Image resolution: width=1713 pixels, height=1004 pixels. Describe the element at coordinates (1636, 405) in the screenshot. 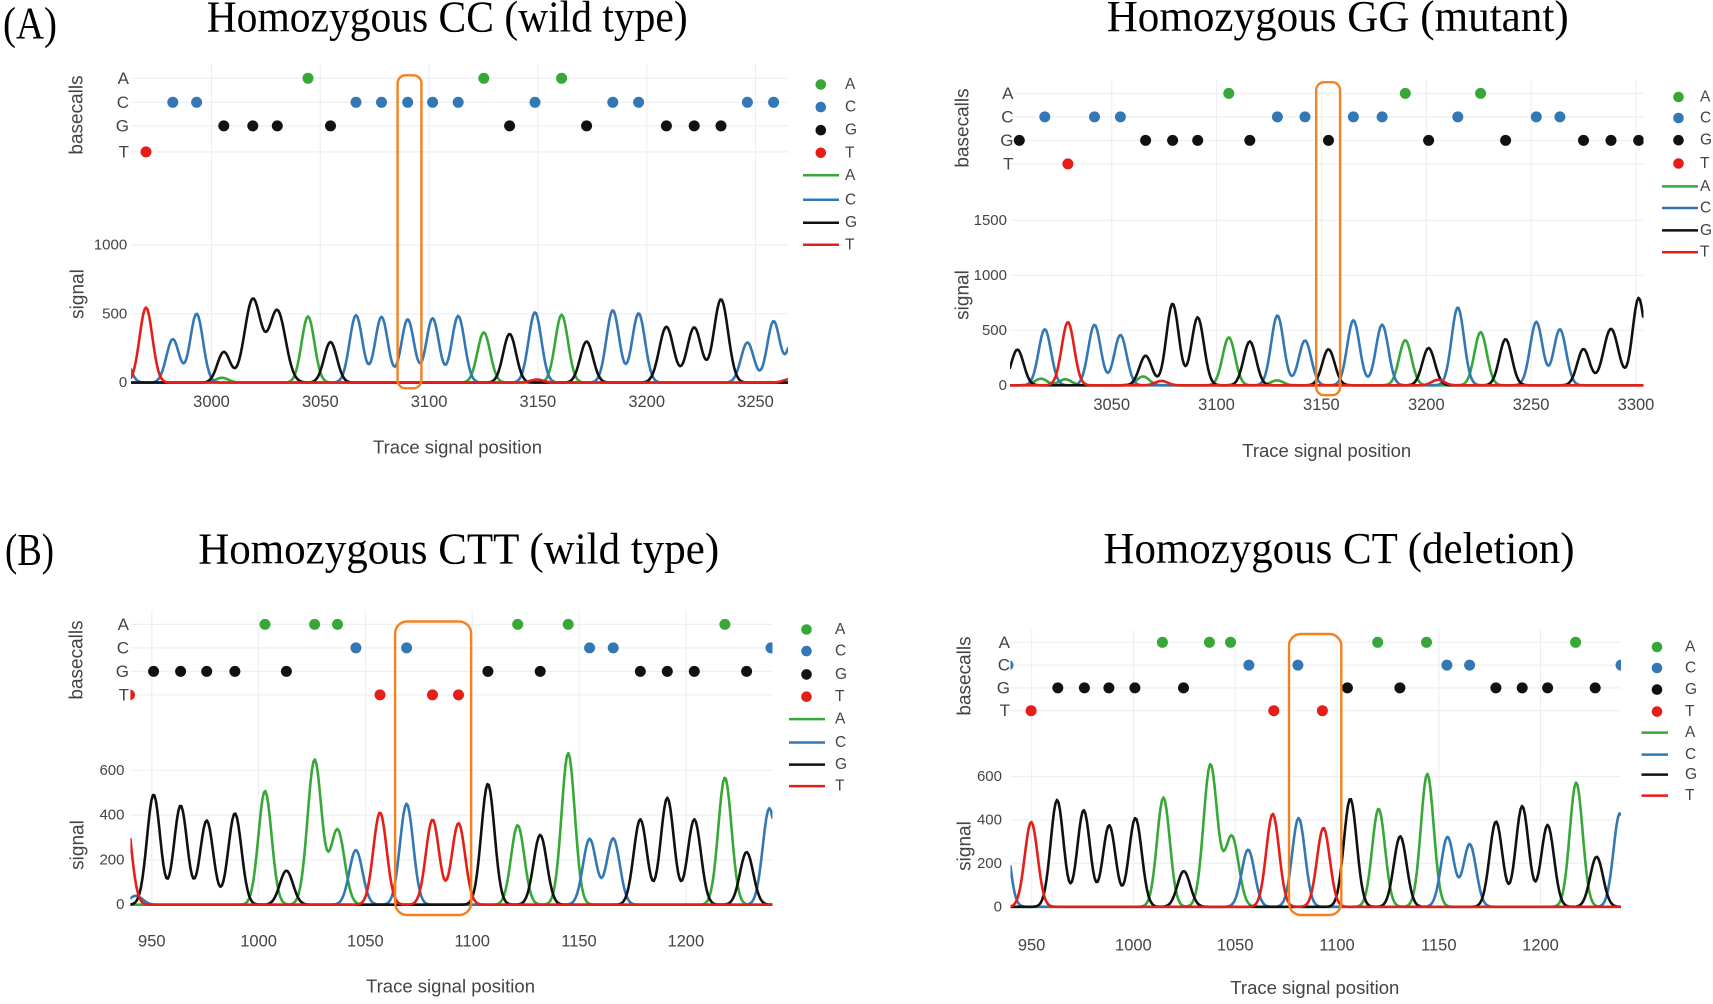

I see `svg-text: 3300` at that location.